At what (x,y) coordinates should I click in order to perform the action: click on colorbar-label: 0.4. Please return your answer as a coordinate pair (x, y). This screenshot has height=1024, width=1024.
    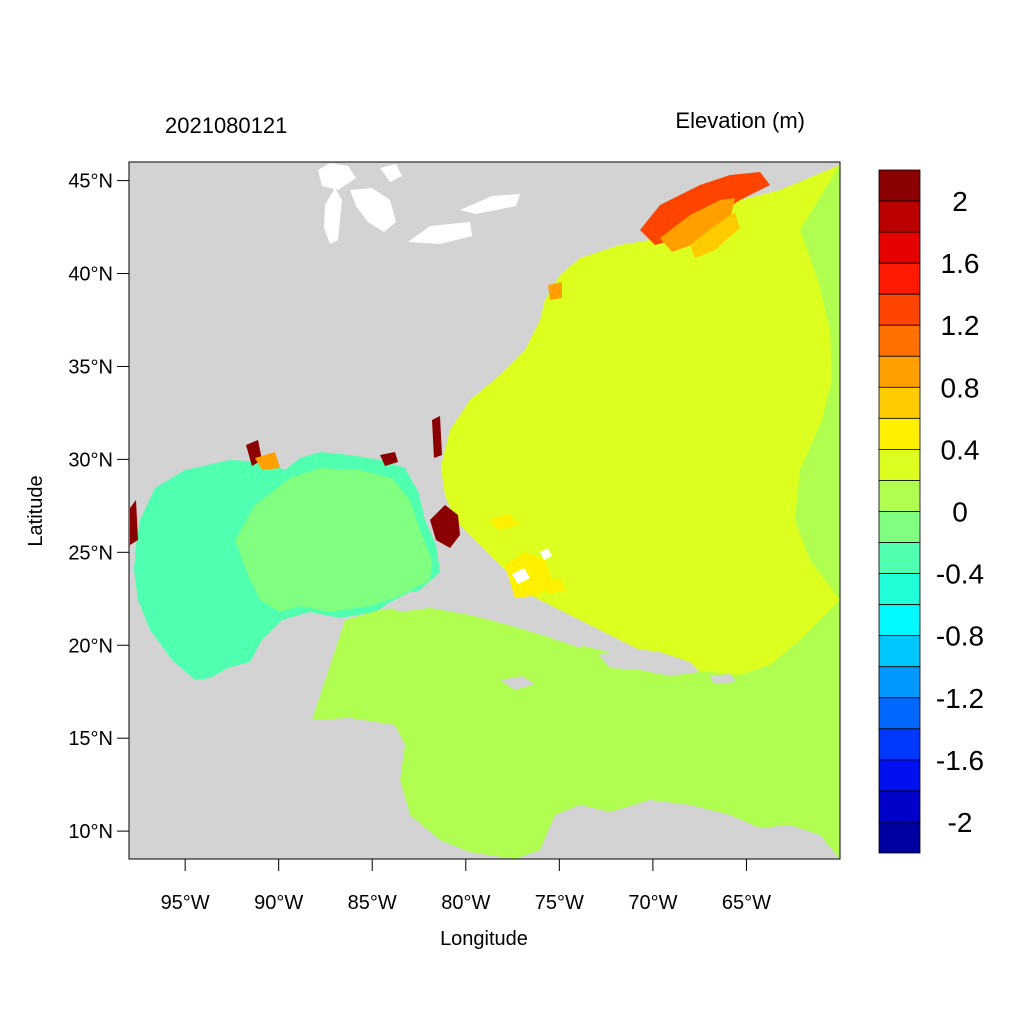
    Looking at the image, I should click on (960, 449).